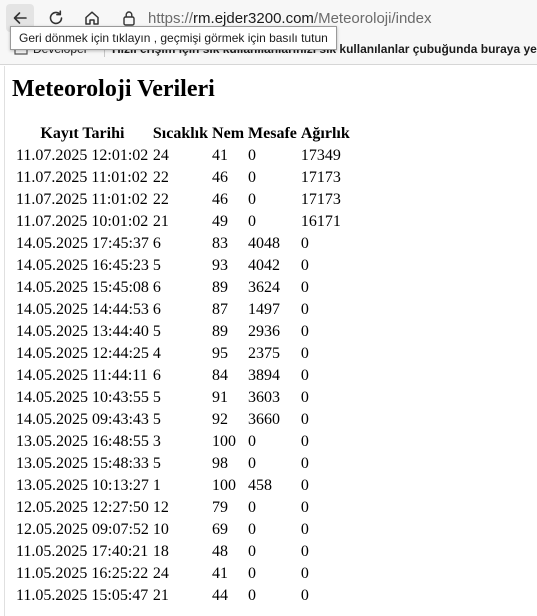  Describe the element at coordinates (82, 463) in the screenshot. I see `cell-kayit-tarihi: 13.05.2025 15:48:33` at that location.